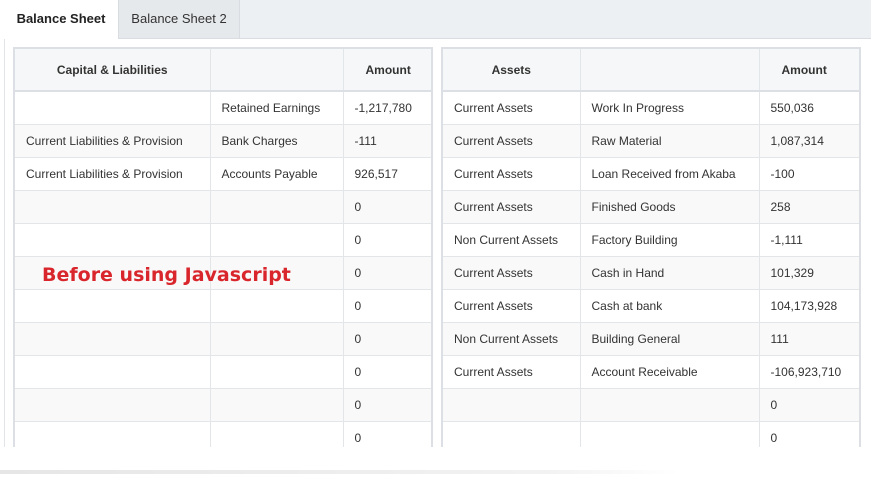 This screenshot has height=478, width=871. What do you see at coordinates (387, 174) in the screenshot?
I see `amount-cell: 926,517` at bounding box center [387, 174].